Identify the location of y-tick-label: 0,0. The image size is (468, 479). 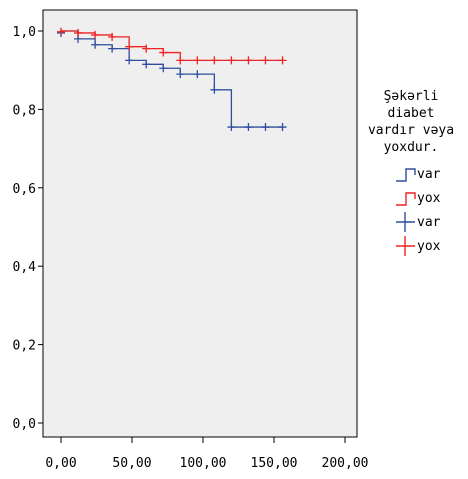
(24, 424).